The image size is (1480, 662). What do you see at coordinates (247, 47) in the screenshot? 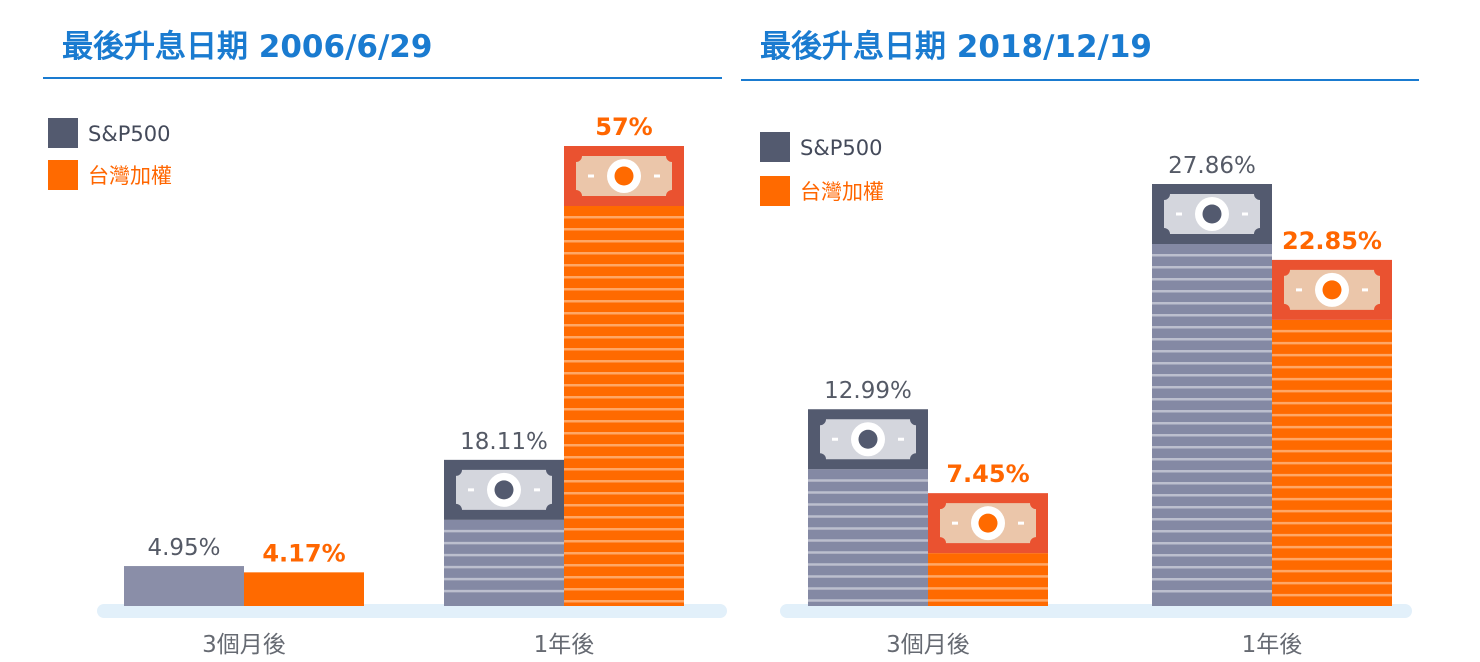
I see `chart-title: 最後升息日期 2006/6/29` at bounding box center [247, 47].